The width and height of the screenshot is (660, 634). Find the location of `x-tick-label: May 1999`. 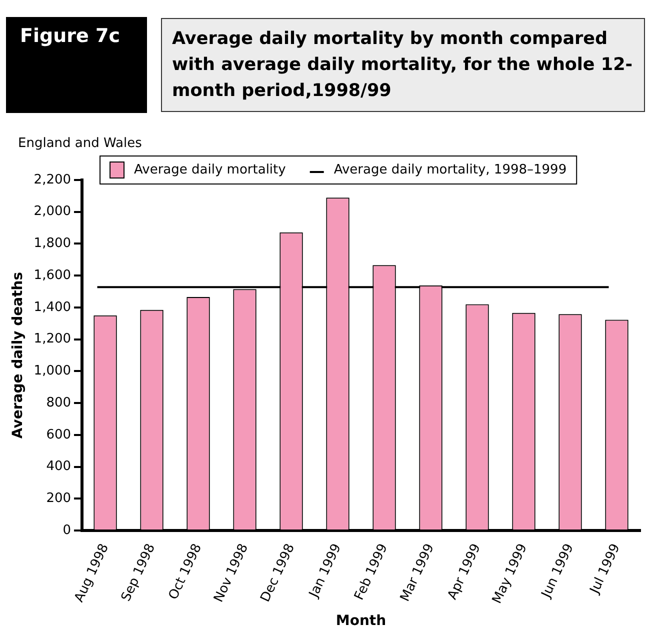

x-tick-label: May 1999 is located at coordinates (510, 574).